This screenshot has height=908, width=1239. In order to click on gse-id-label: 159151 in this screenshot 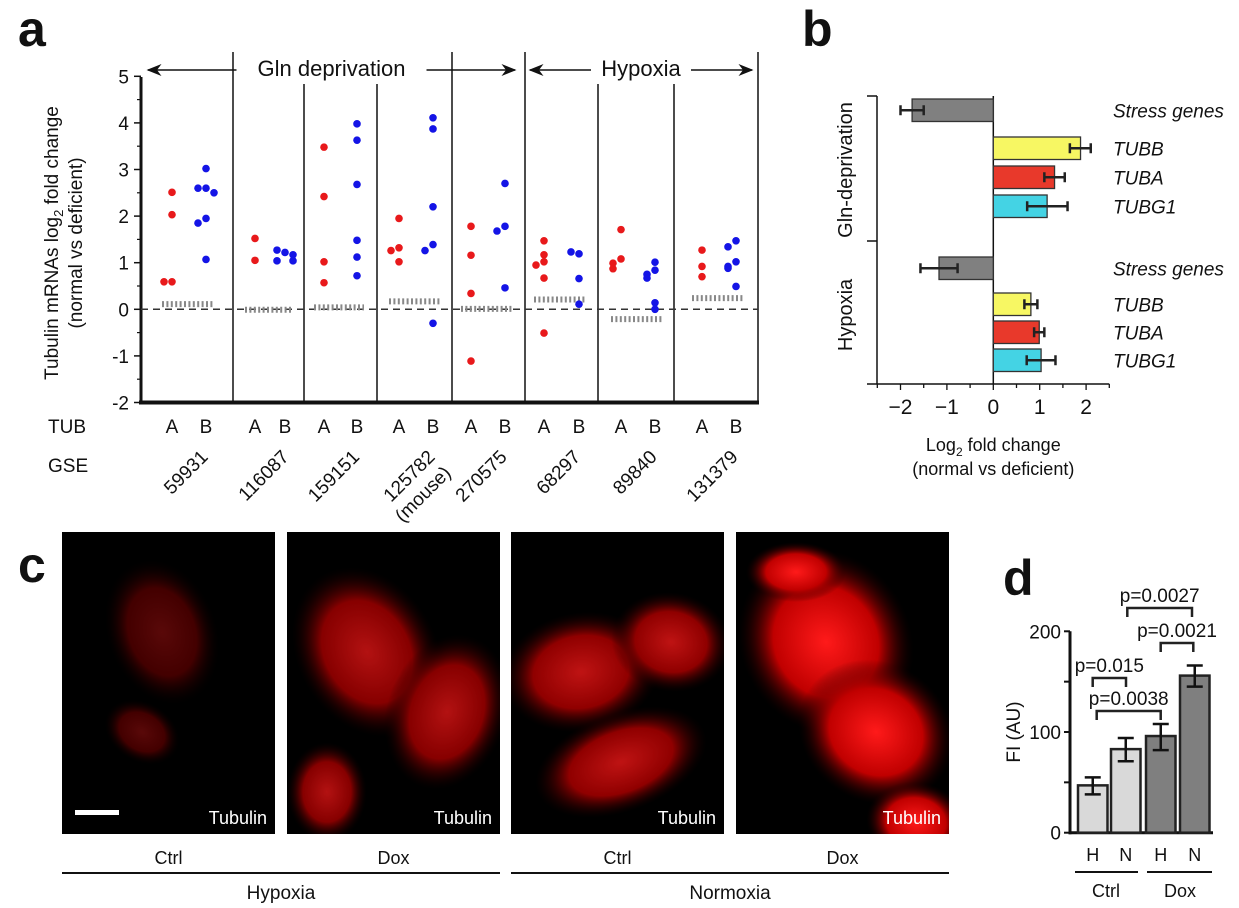, I will do `click(334, 477)`.